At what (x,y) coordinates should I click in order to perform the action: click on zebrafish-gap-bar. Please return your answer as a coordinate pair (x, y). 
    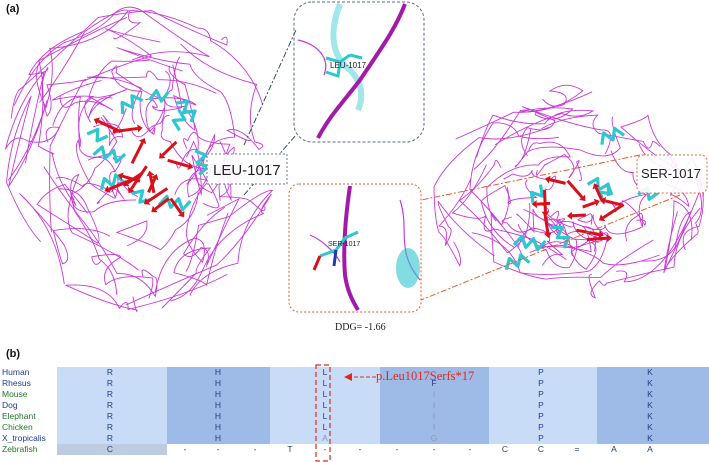
    Looking at the image, I should click on (112, 449).